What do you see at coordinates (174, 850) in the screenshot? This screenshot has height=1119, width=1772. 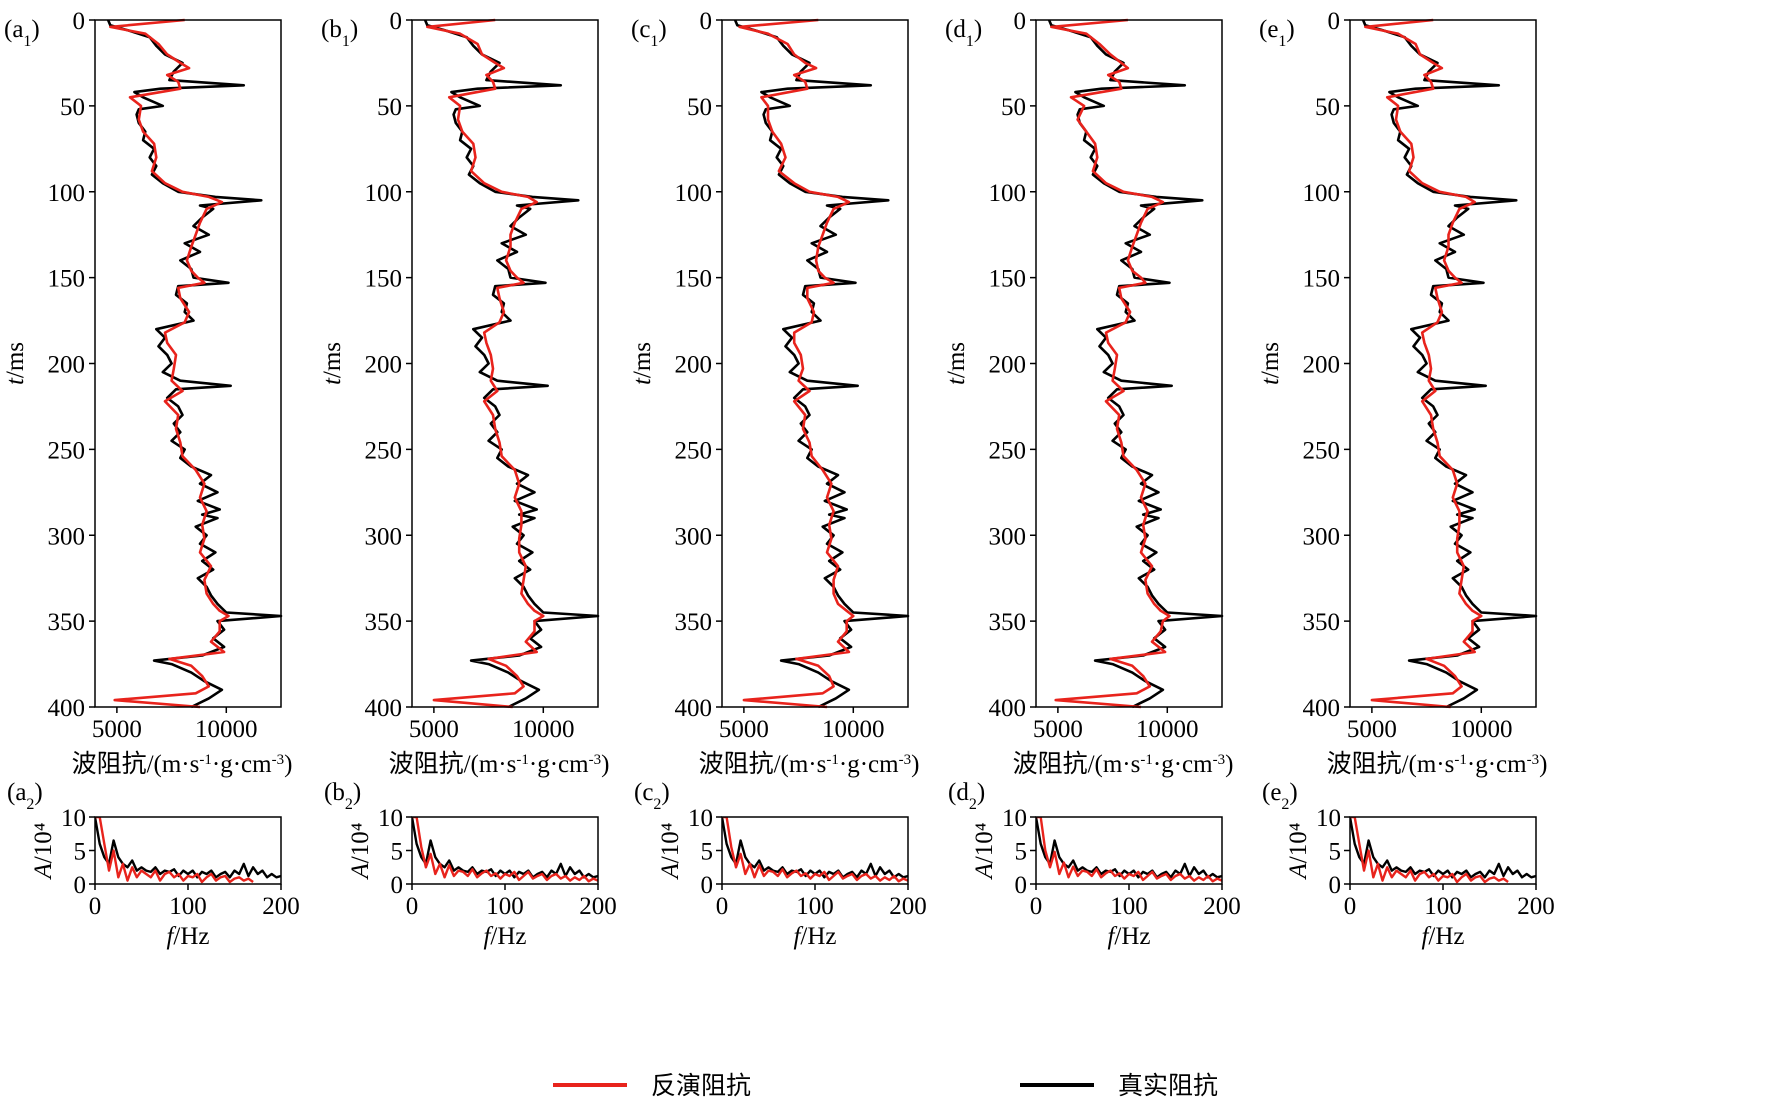 I see `spectrum-line-inverted-a2` at bounding box center [174, 850].